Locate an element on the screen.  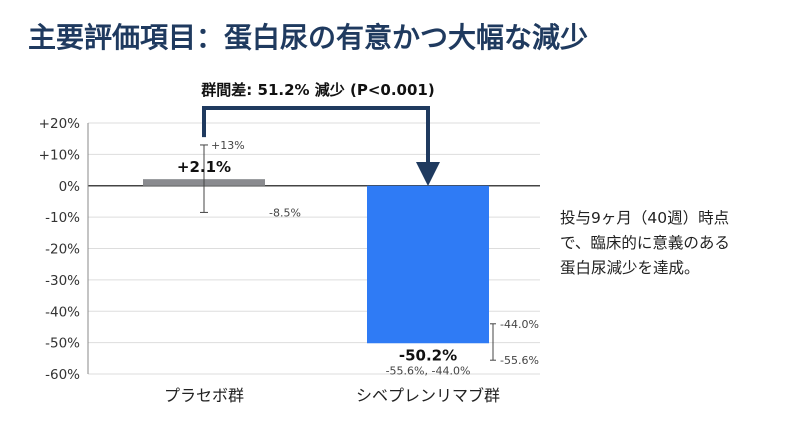
value-label: +2.1% is located at coordinates (204, 167).